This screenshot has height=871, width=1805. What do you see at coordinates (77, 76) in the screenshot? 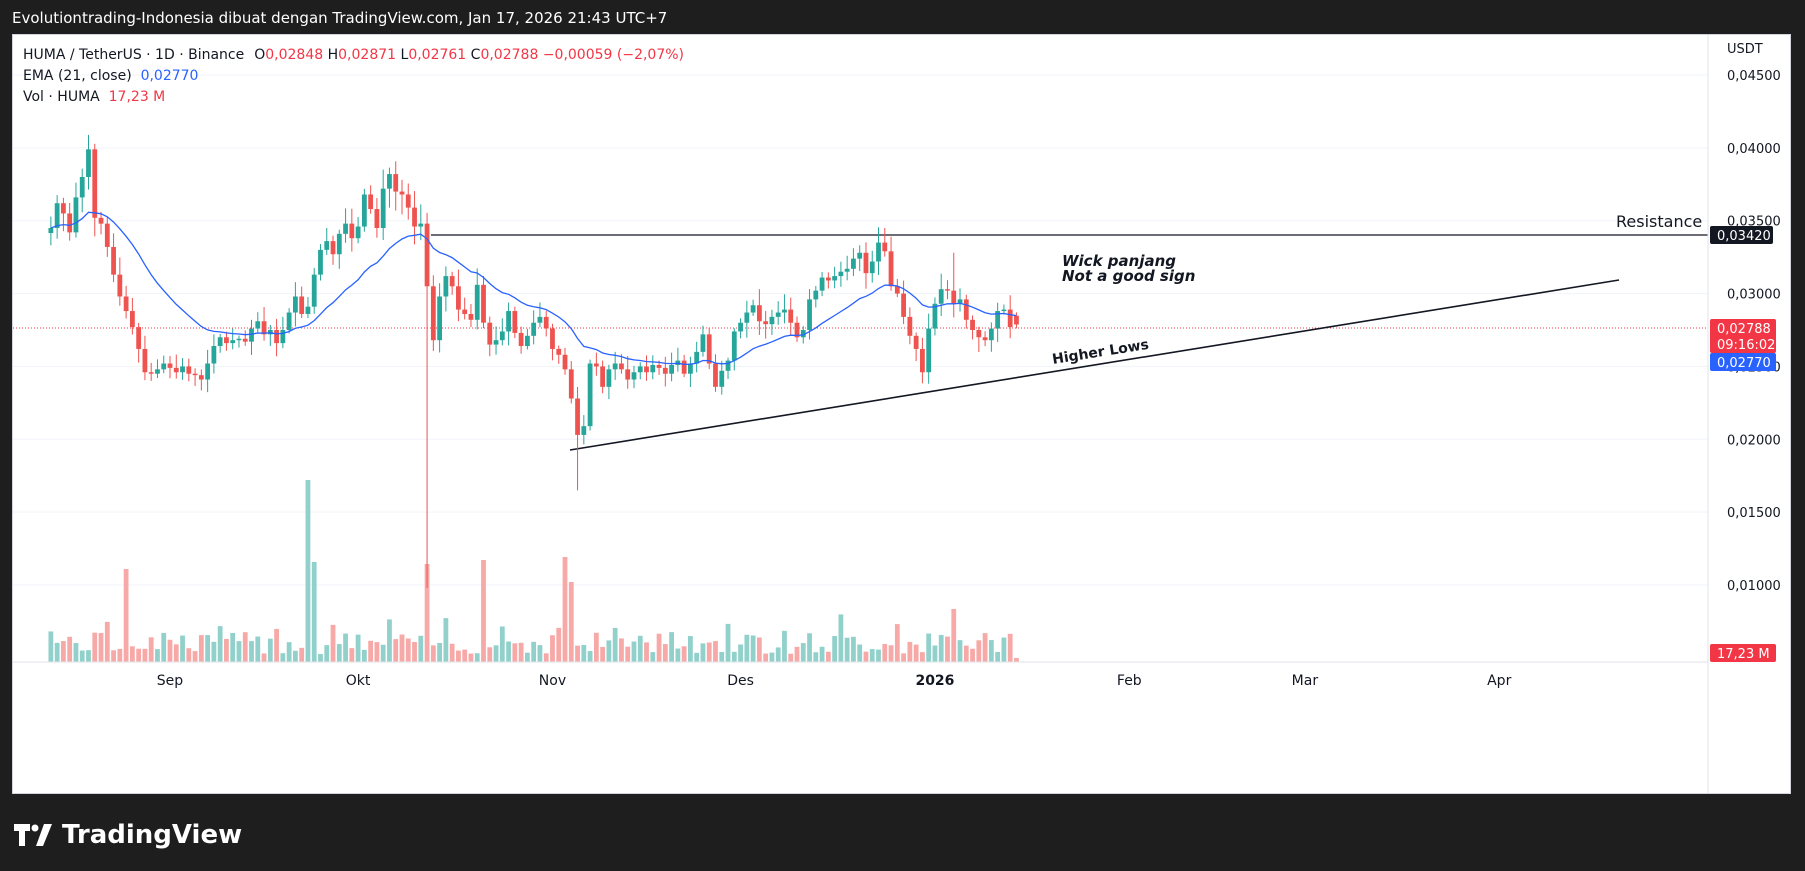
I see `ema-label: EMA (21, close)` at bounding box center [77, 76].